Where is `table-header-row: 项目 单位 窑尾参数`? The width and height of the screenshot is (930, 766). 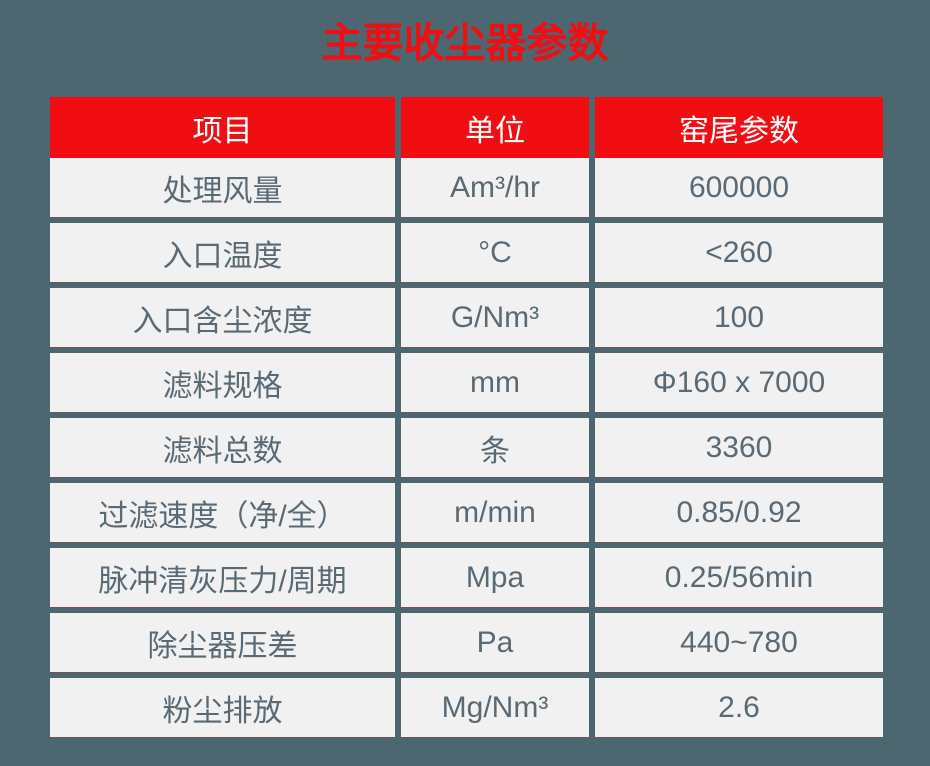 table-header-row: 项目 单位 窑尾参数 is located at coordinates (466, 127).